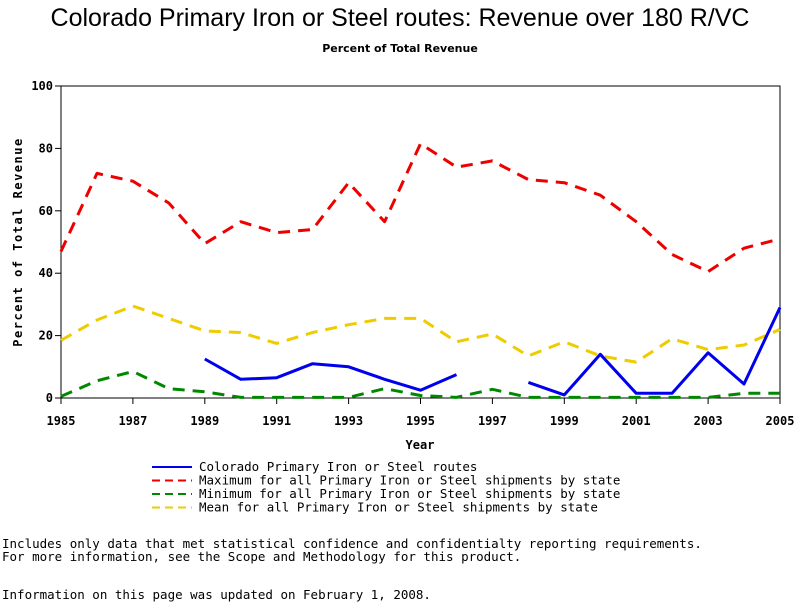  What do you see at coordinates (276, 421) in the screenshot?
I see `x-tick-label: 1991` at bounding box center [276, 421].